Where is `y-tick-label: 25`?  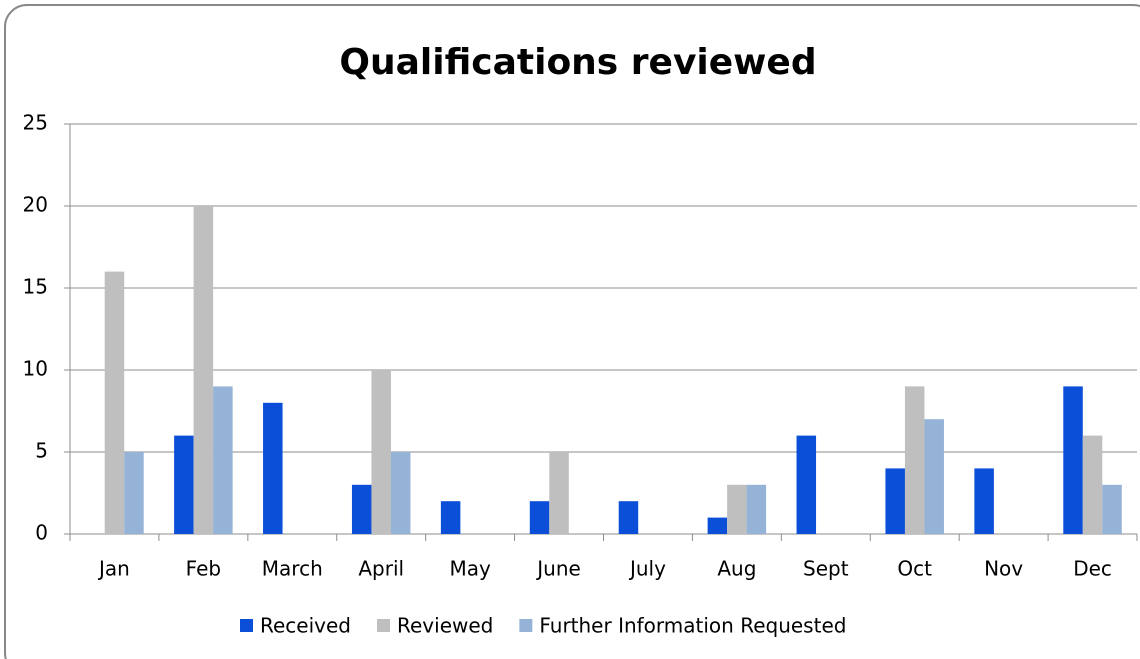 y-tick-label: 25 is located at coordinates (35, 123).